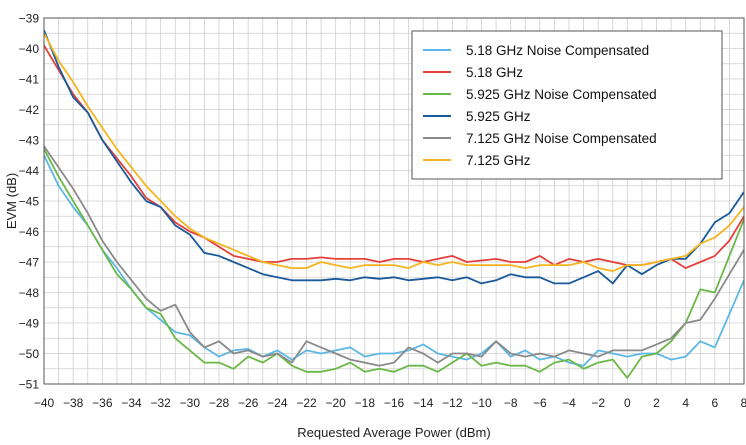 This screenshot has width=746, height=445. I want to click on y-tick-label: −50, so click(29, 354).